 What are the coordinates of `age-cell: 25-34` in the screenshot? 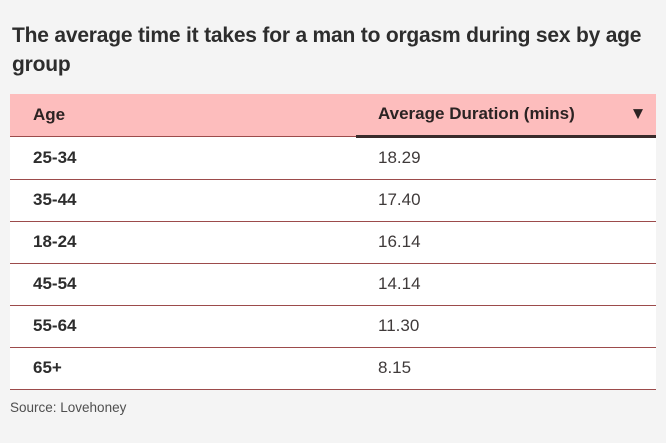 It's located at (183, 158).